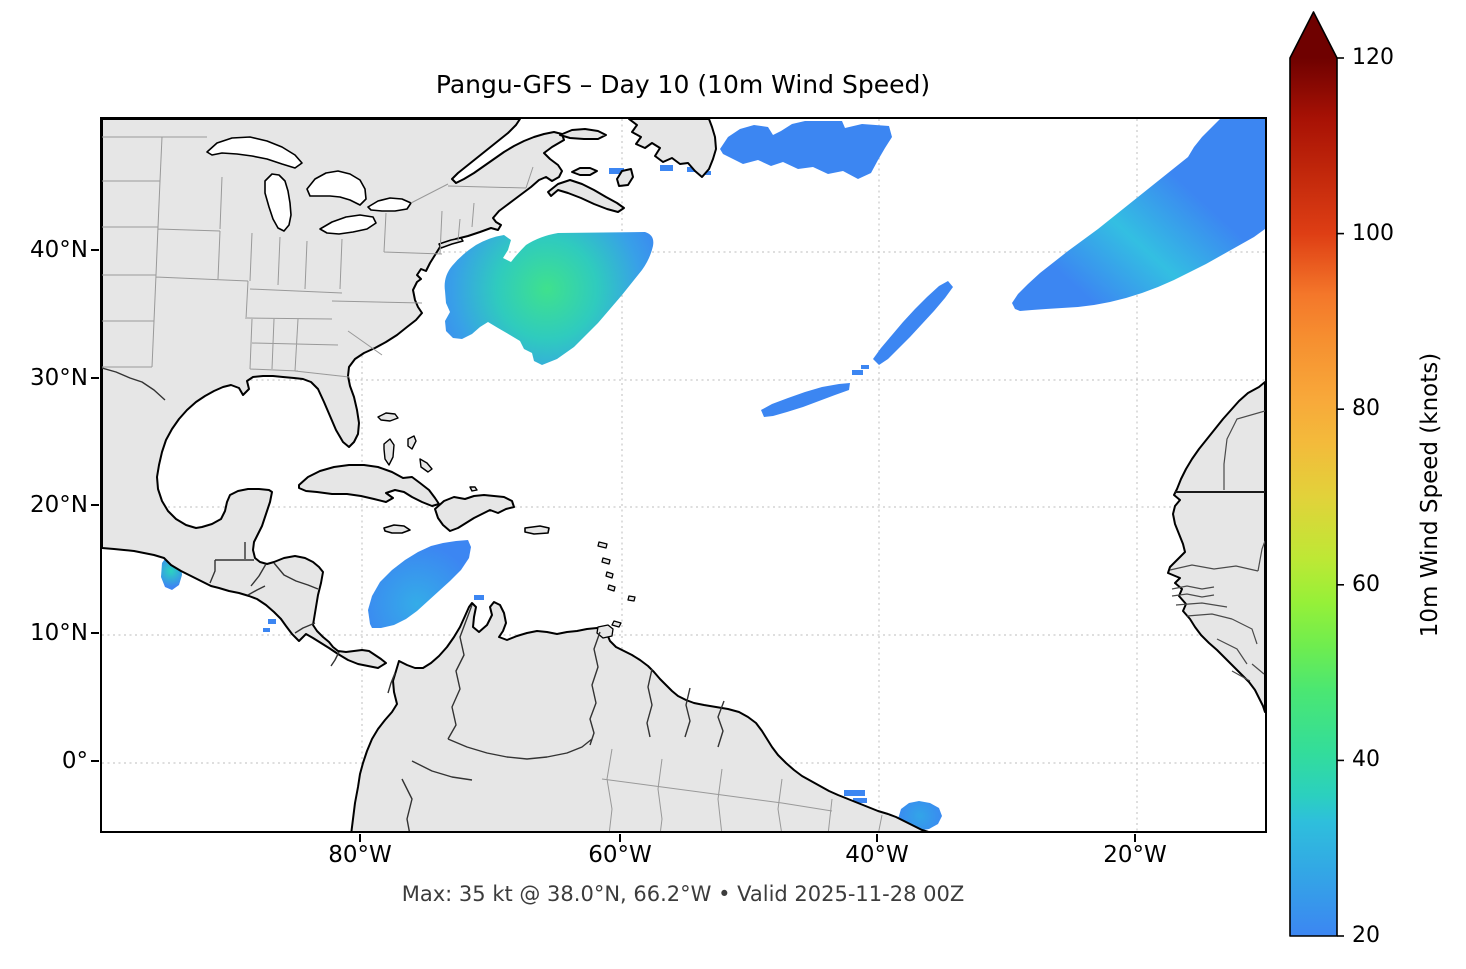  What do you see at coordinates (586, 196) in the screenshot?
I see `peninsula-nova-scotia` at bounding box center [586, 196].